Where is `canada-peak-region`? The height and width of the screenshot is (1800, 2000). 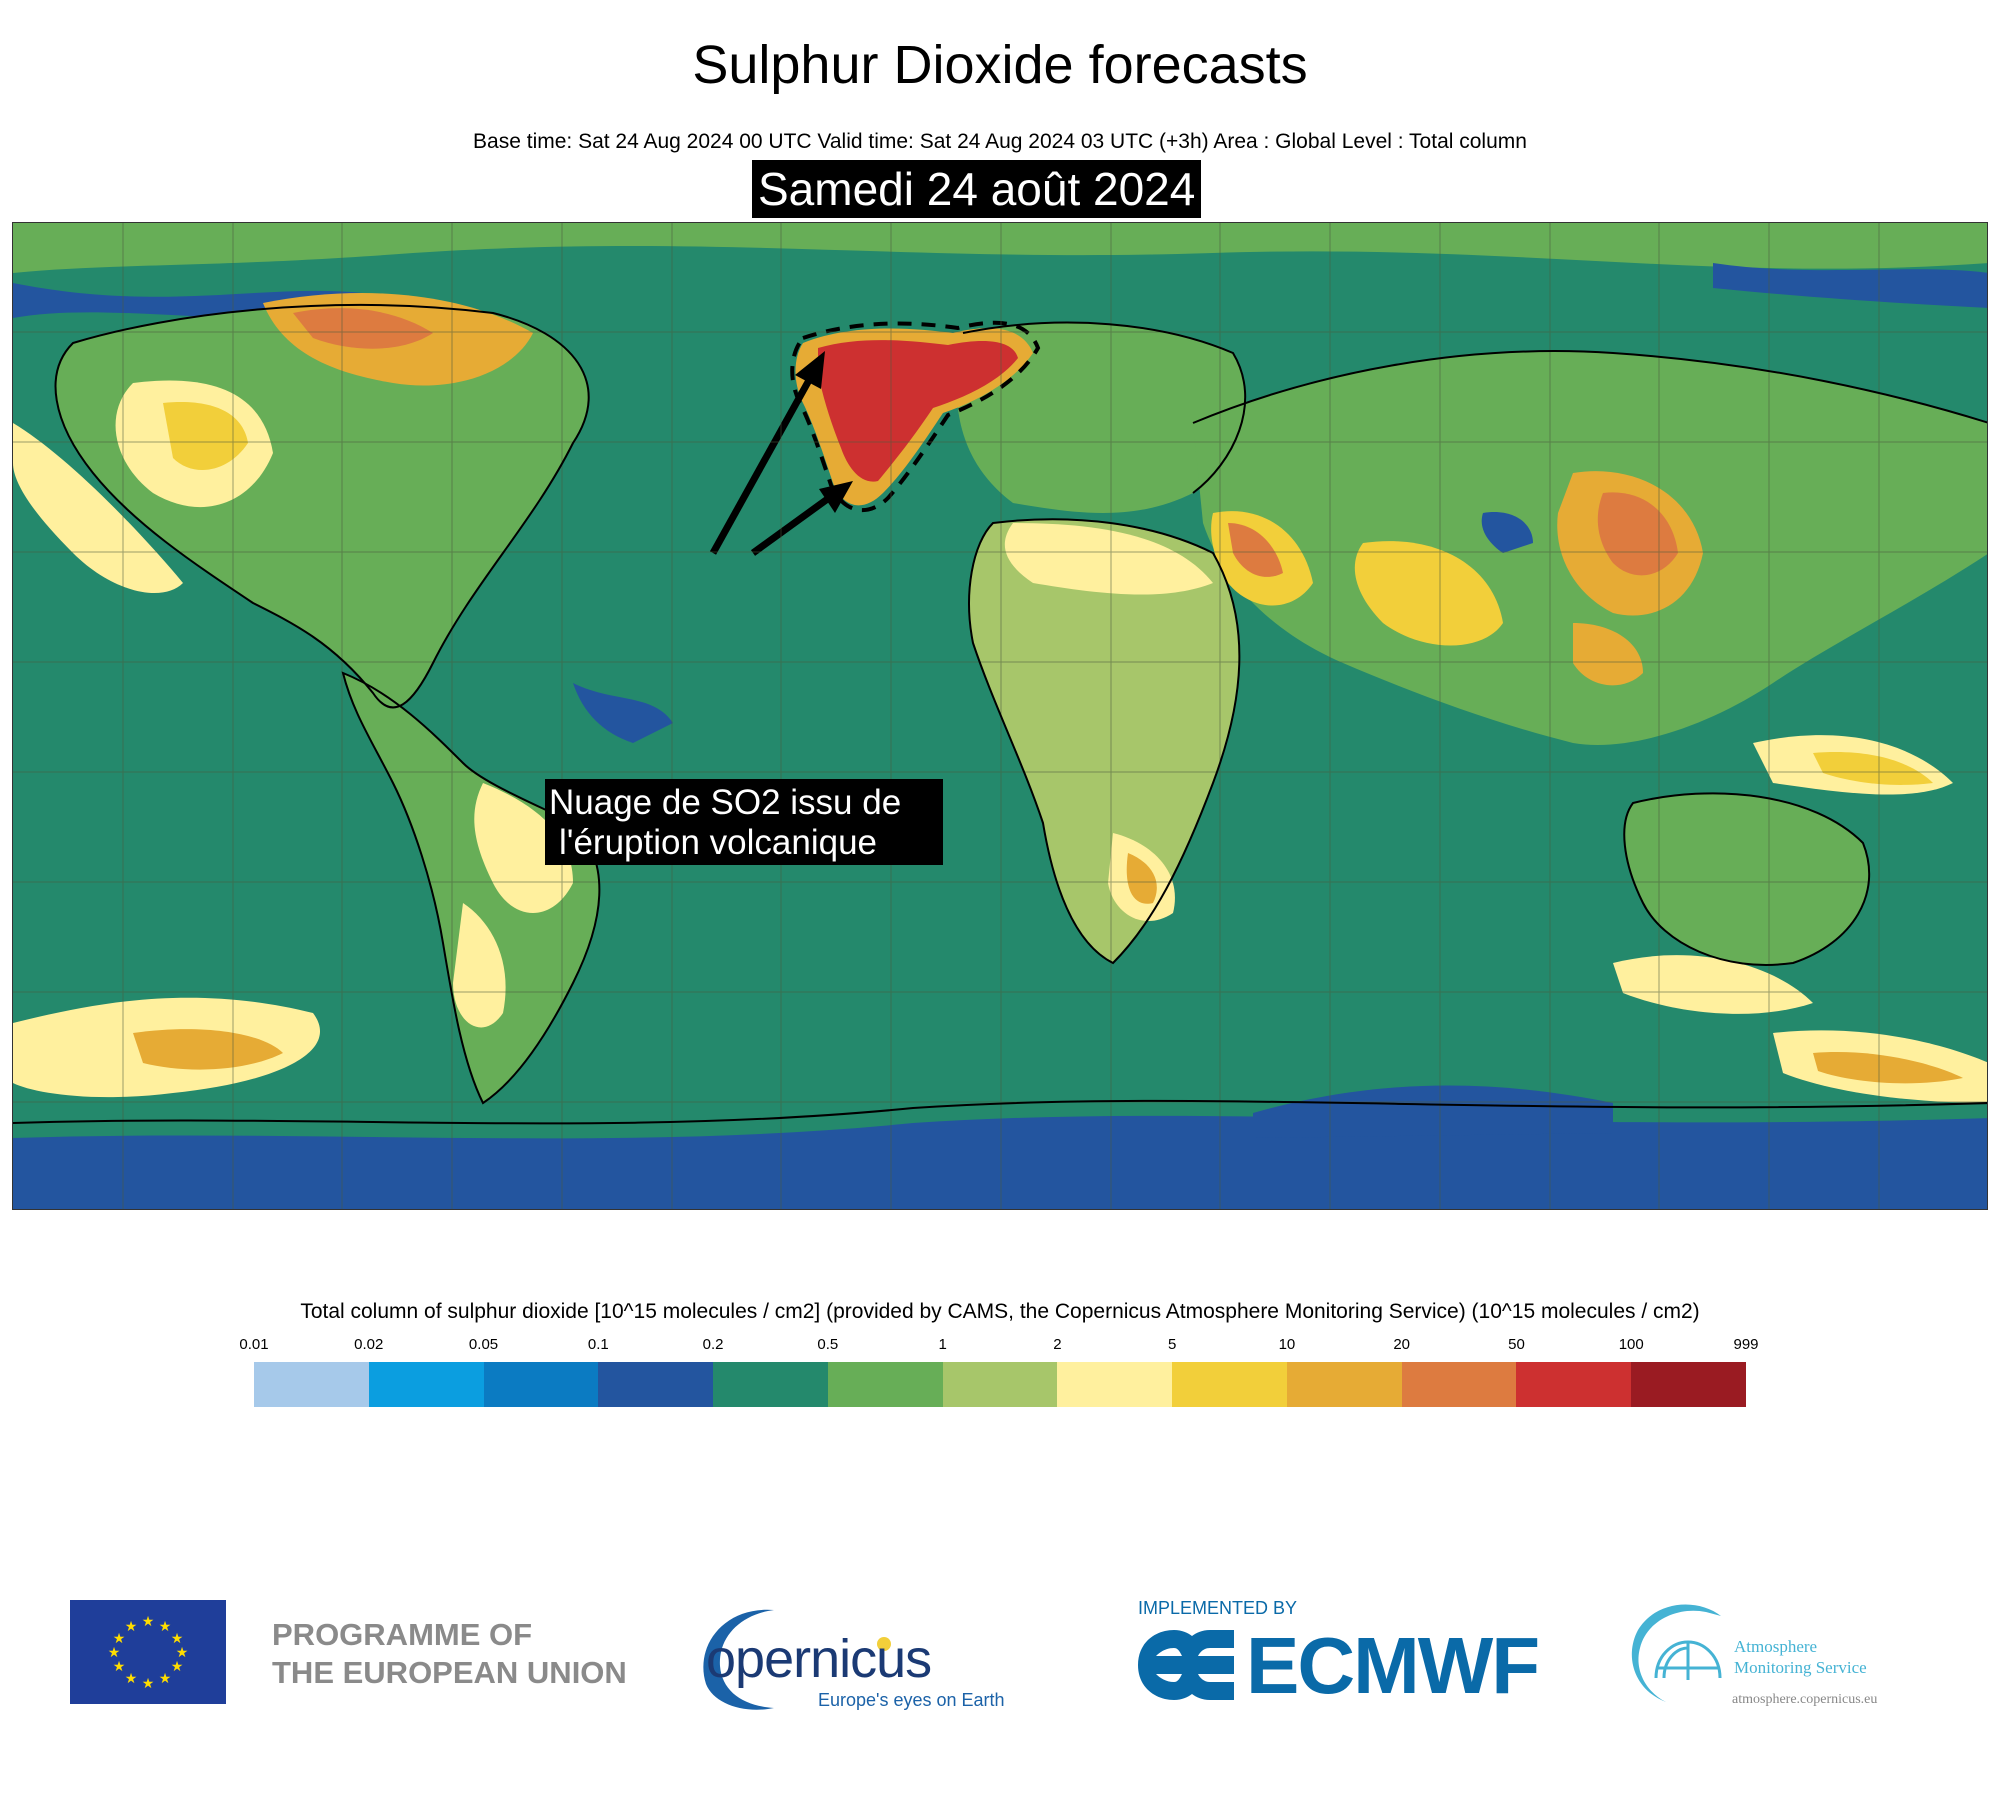
canada-peak-region is located at coordinates (363, 328).